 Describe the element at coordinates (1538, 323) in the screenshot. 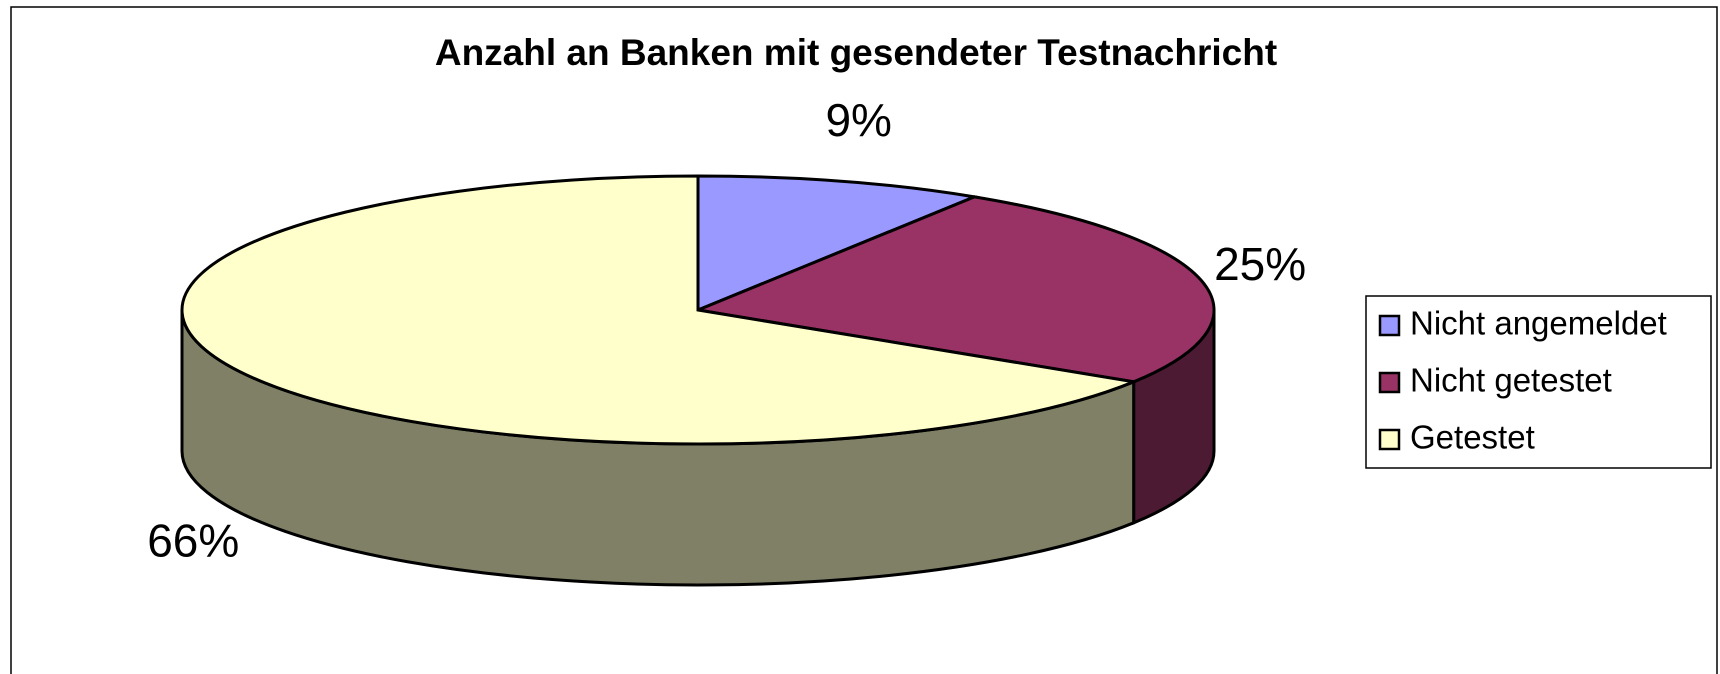

I see `legend-label: Nicht angemeldet` at that location.